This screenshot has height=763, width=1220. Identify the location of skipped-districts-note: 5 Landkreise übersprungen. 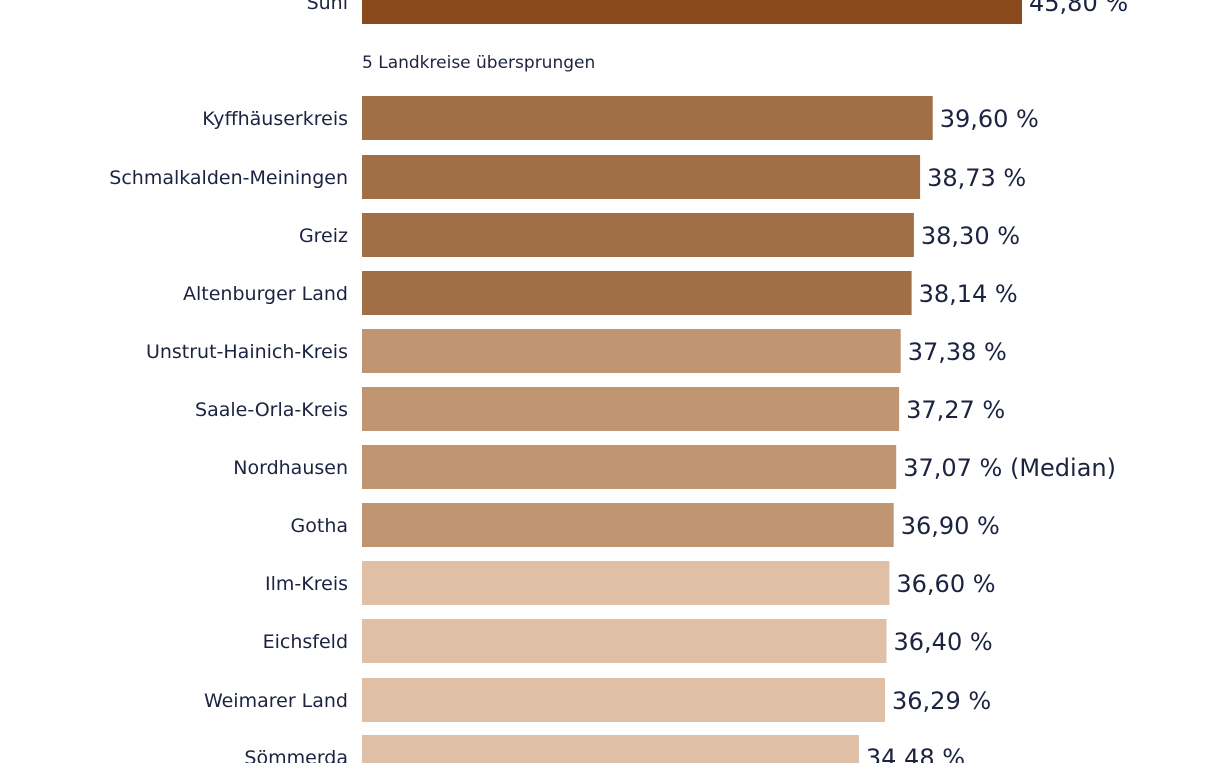
(478, 63).